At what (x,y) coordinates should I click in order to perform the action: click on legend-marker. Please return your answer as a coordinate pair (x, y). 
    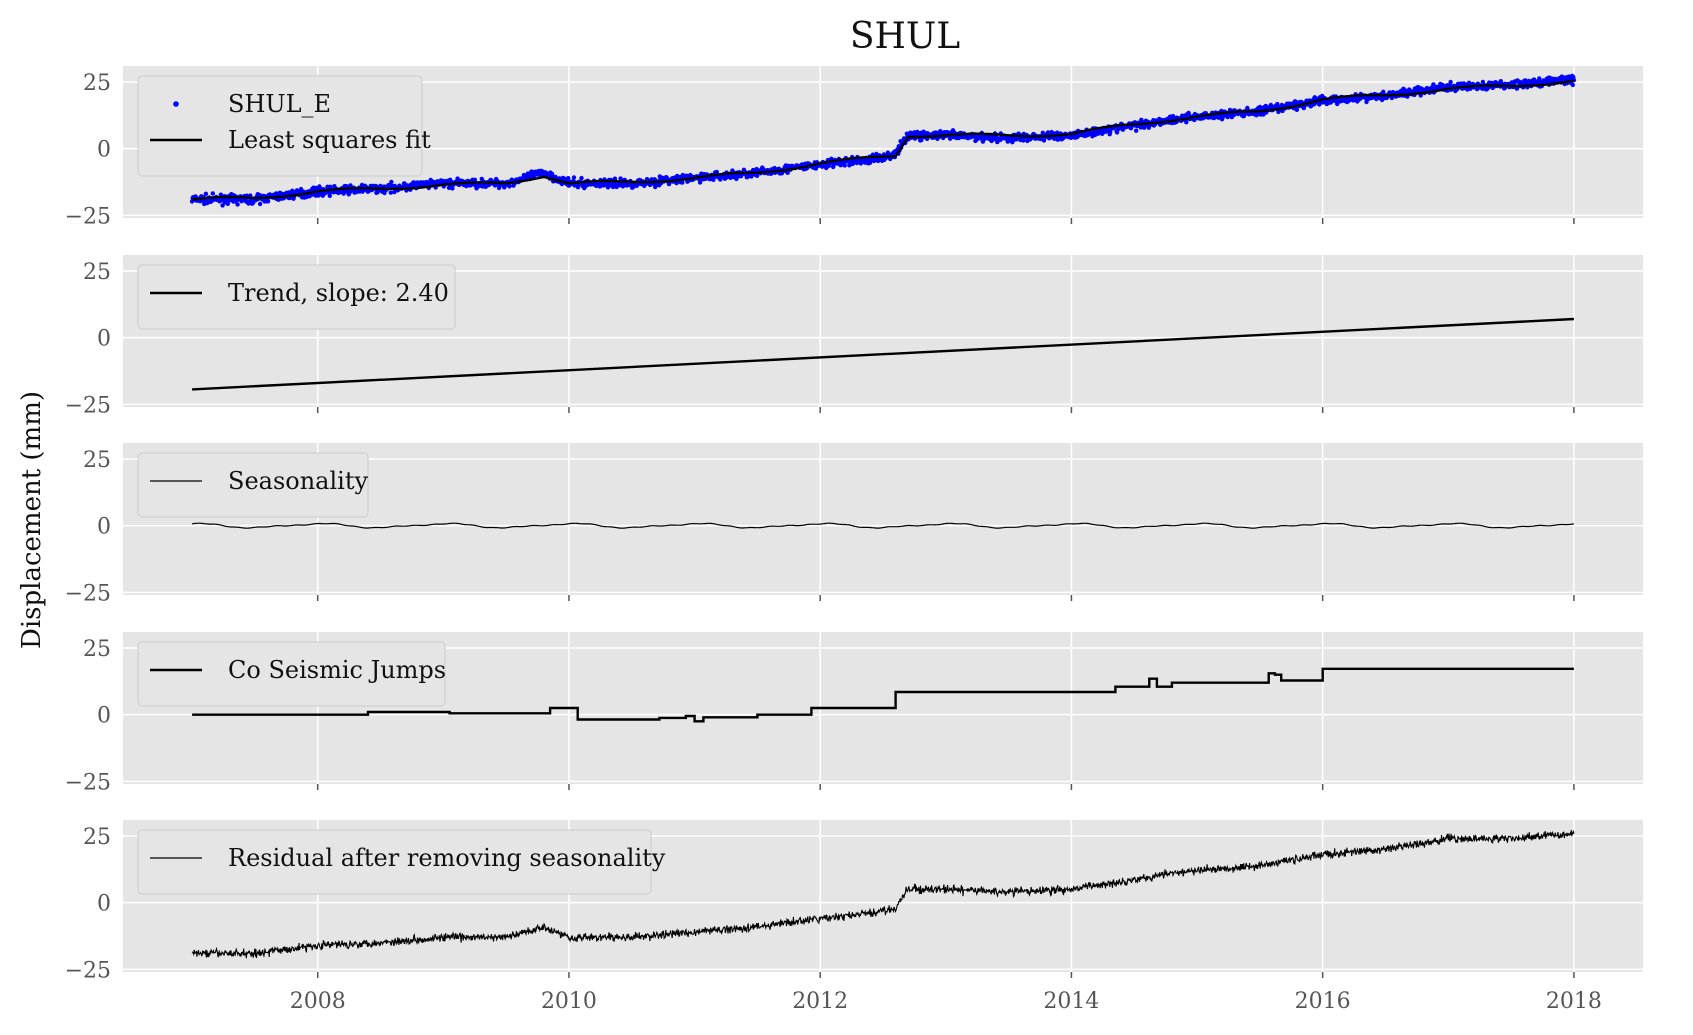
    Looking at the image, I should click on (176, 104).